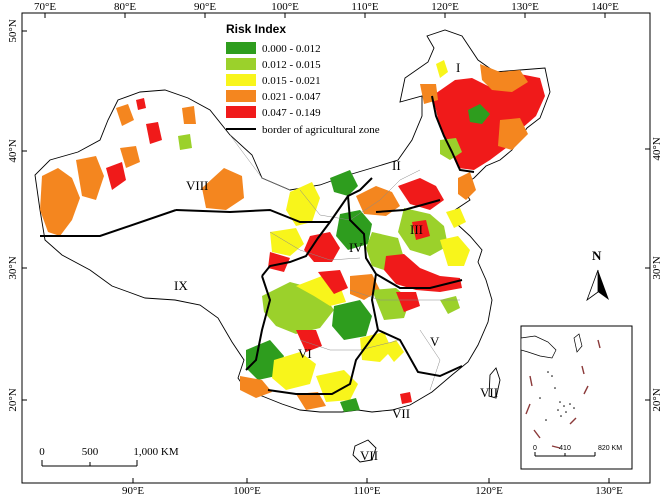 The height and width of the screenshot is (497, 661). I want to click on top-lon-label: 80°E, so click(125, 7).